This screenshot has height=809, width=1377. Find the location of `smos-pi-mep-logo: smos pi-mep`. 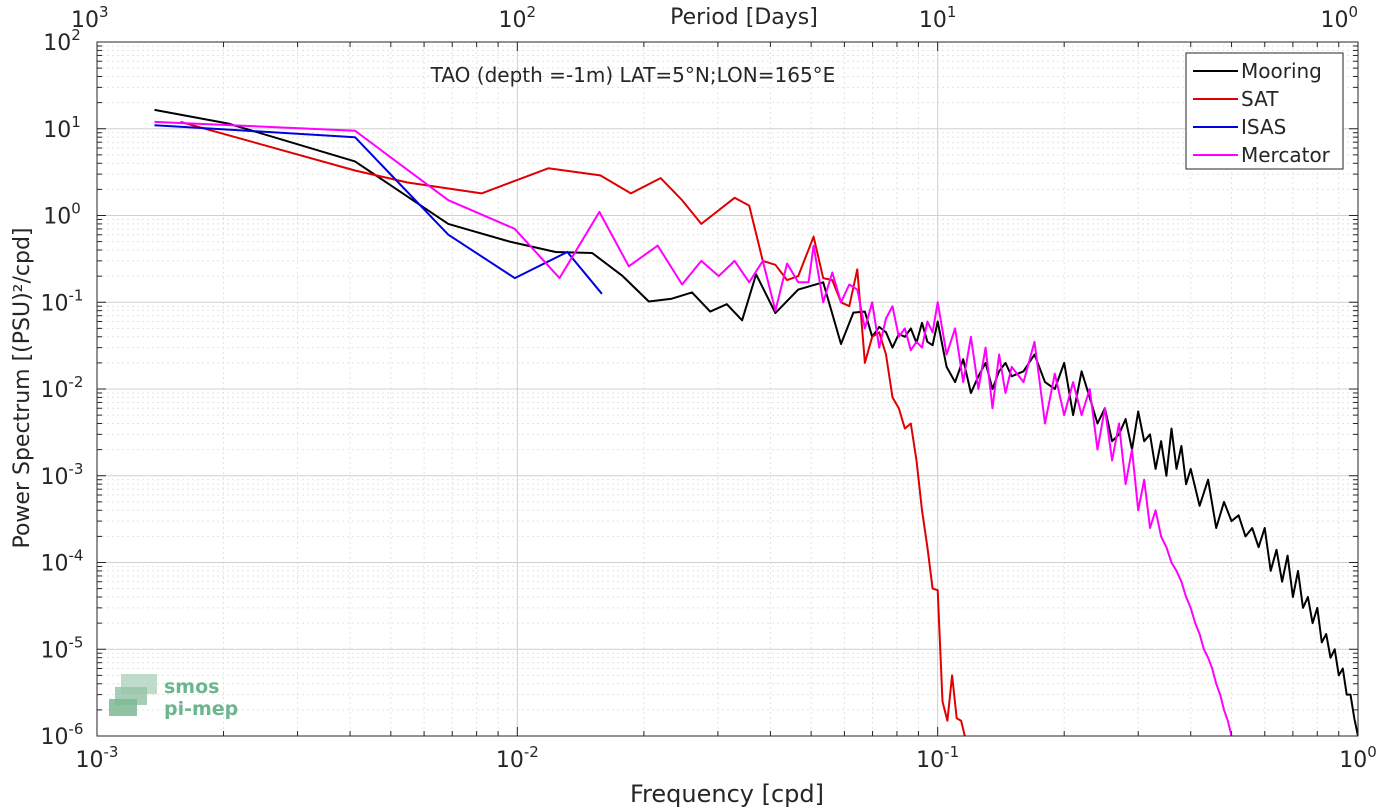

smos-pi-mep-logo: smos pi-mep is located at coordinates (173, 697).